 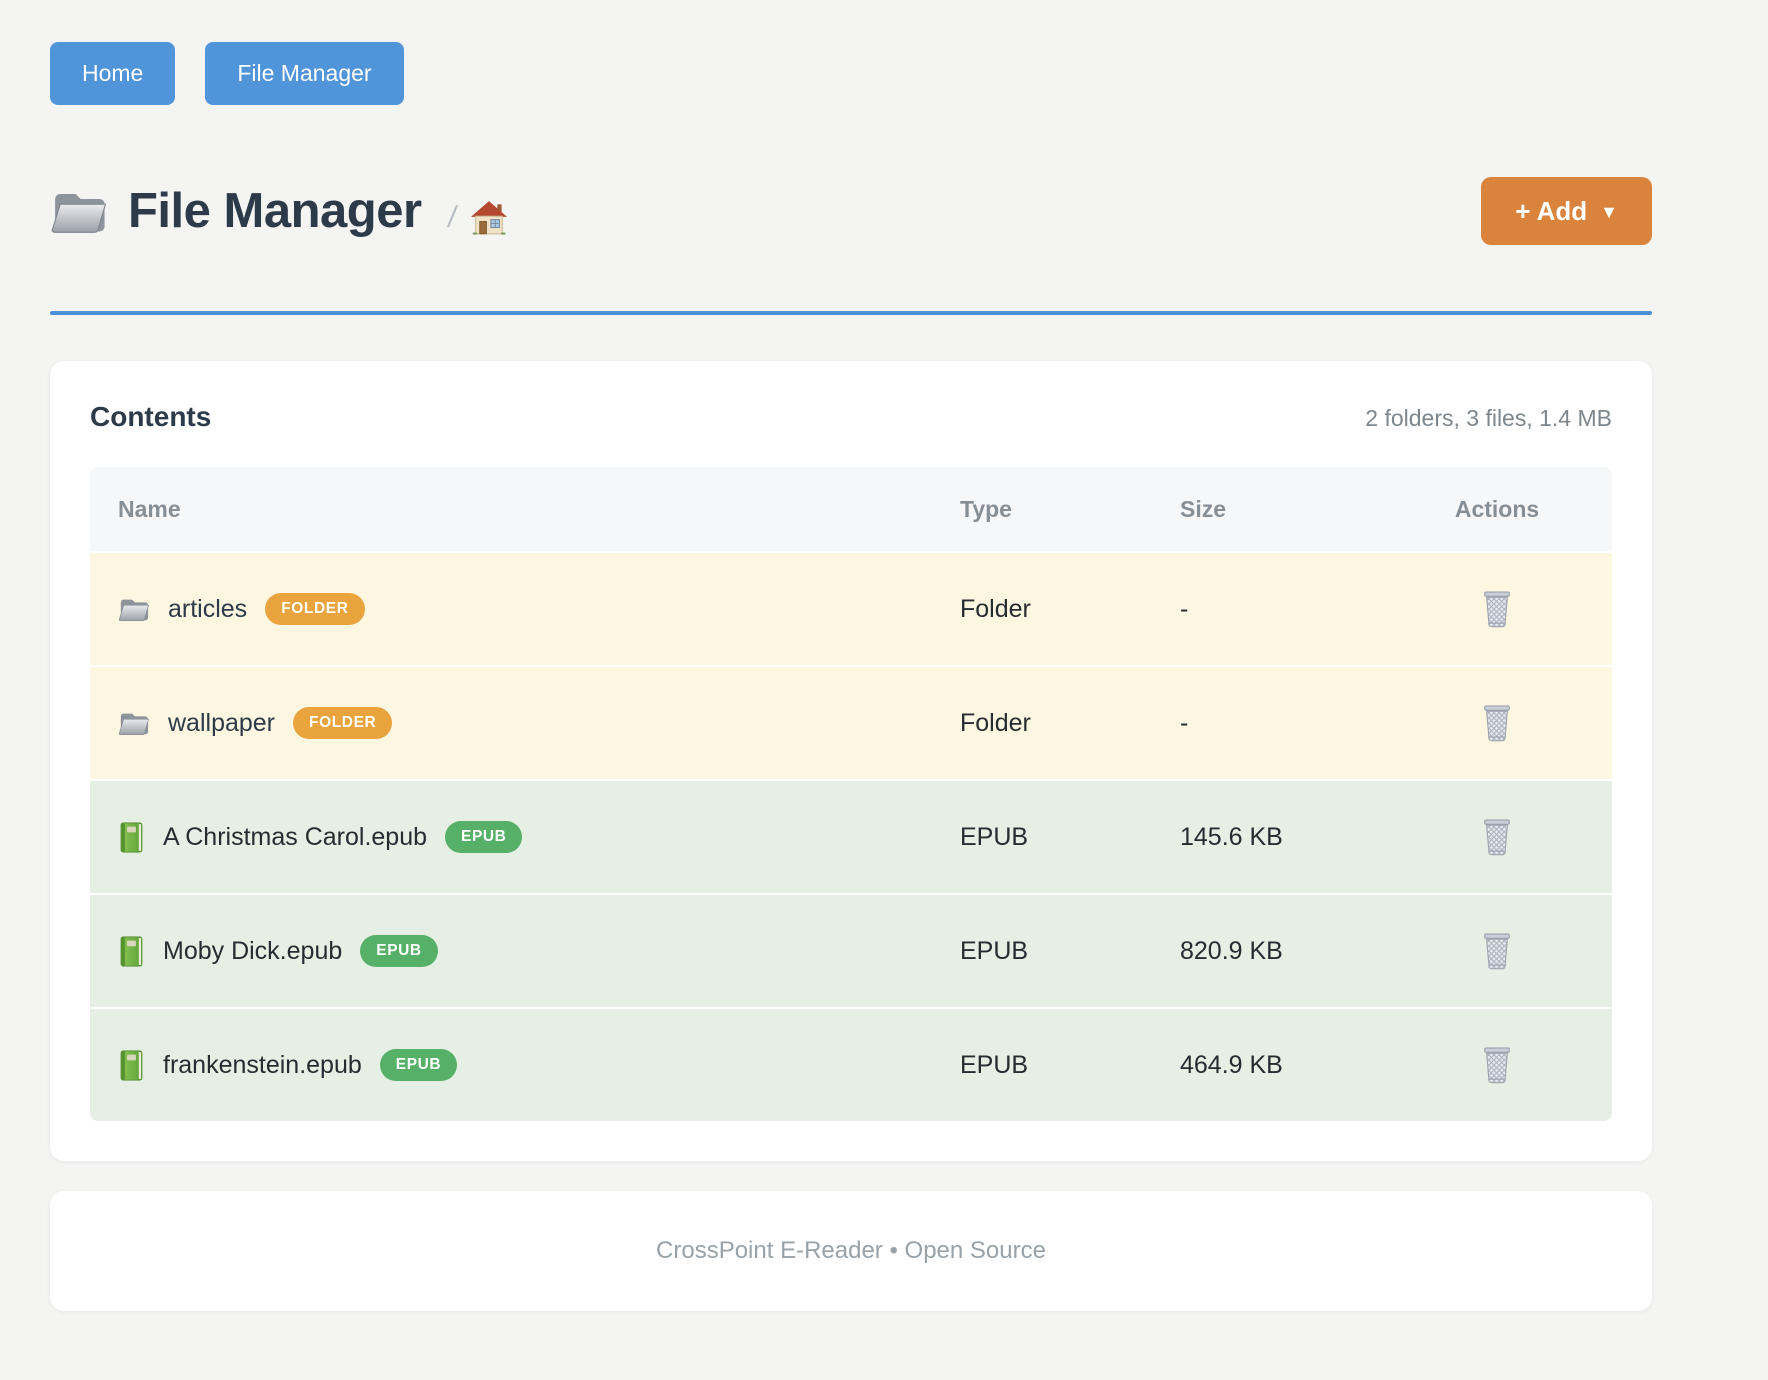 What do you see at coordinates (1231, 950) in the screenshot?
I see `item-size: 820.9 KB` at bounding box center [1231, 950].